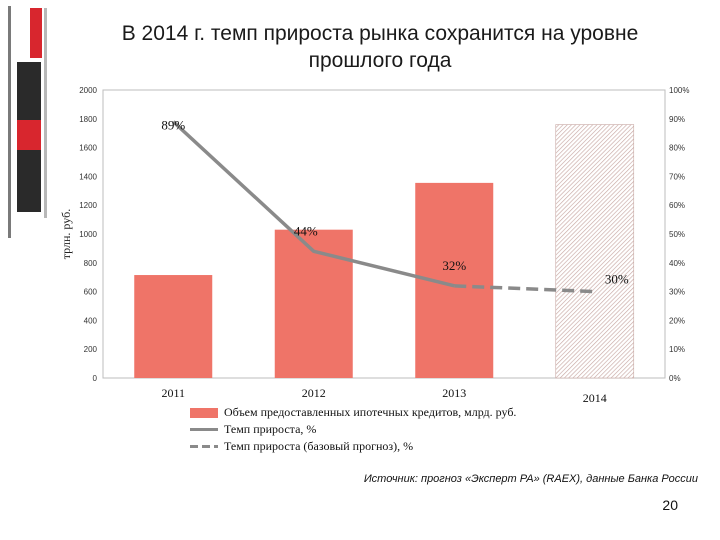 The width and height of the screenshot is (720, 540). Describe the element at coordinates (9, 122) in the screenshot. I see `logo-tagline-bar` at that location.